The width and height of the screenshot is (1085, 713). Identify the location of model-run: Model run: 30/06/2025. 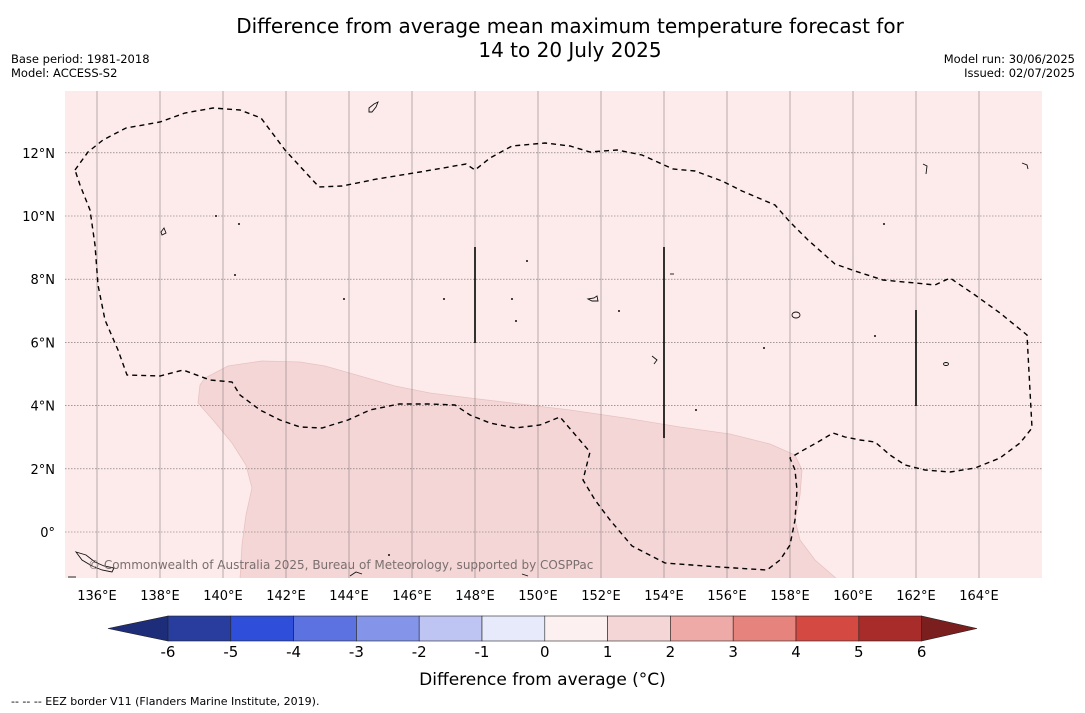
(1009, 59).